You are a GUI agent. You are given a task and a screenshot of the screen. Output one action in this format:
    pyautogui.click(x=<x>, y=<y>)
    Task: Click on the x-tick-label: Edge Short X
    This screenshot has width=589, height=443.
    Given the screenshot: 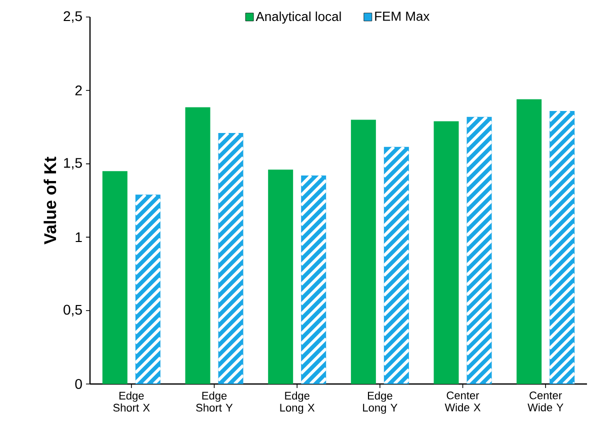 What is the action you would take?
    pyautogui.click(x=131, y=402)
    